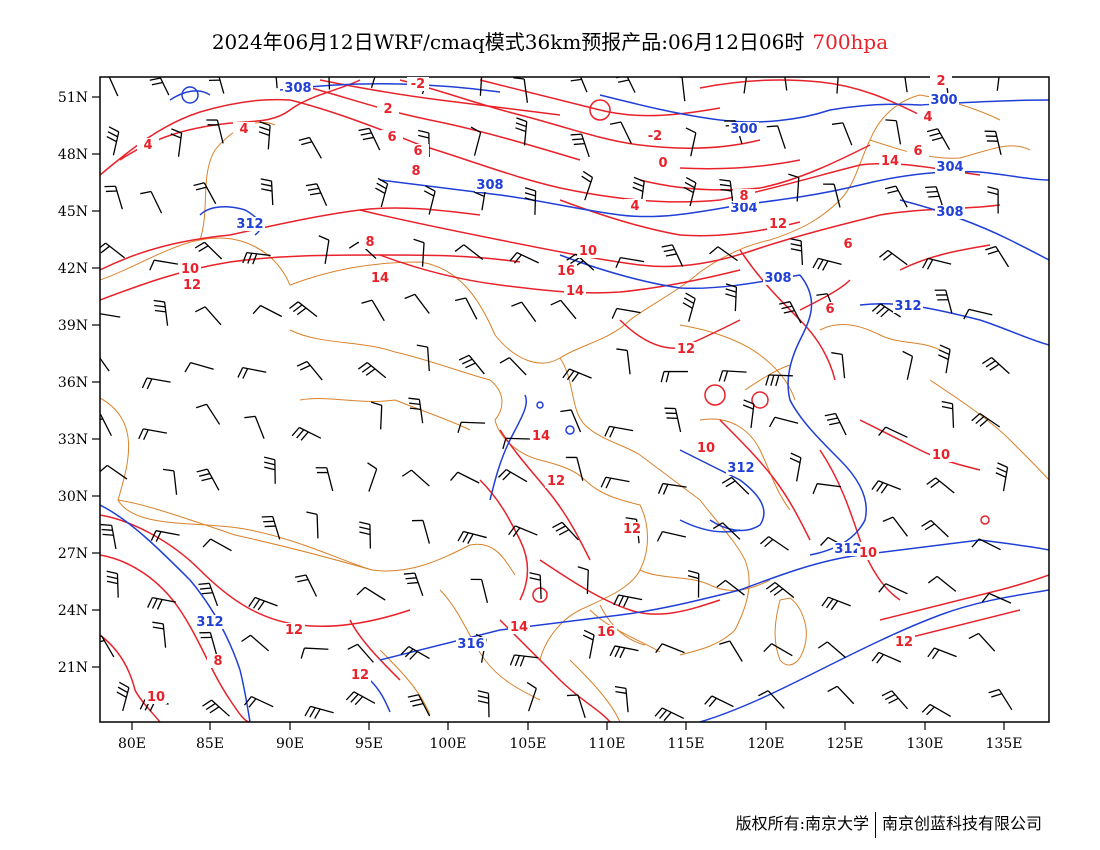 This screenshot has width=1100, height=850. I want to click on lat-label: 42N, so click(73, 269).